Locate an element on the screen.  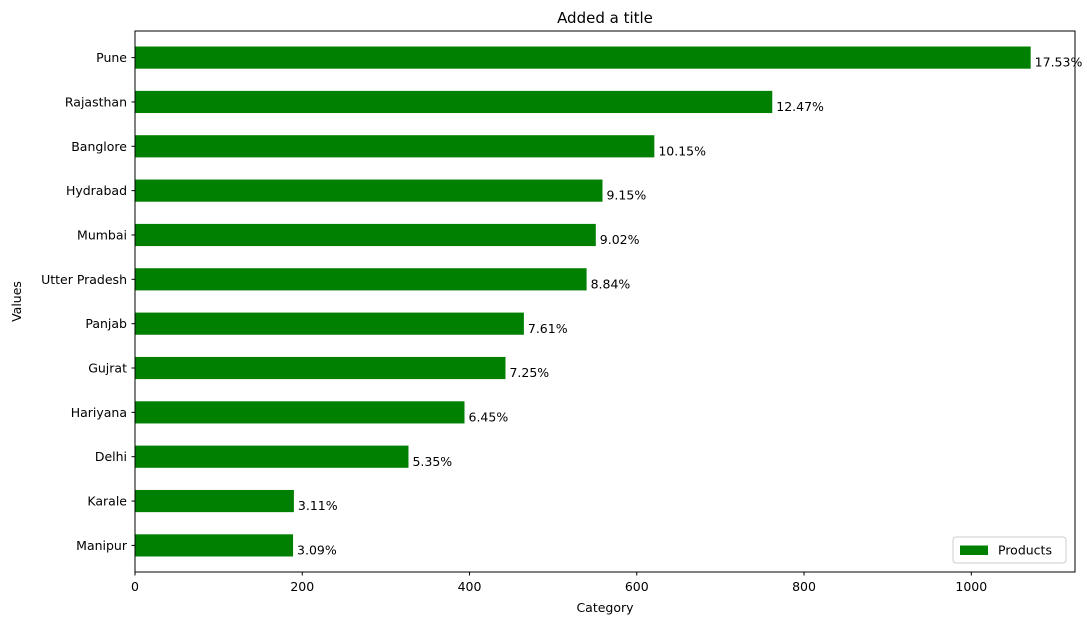
x-tick-label: 800 is located at coordinates (804, 586).